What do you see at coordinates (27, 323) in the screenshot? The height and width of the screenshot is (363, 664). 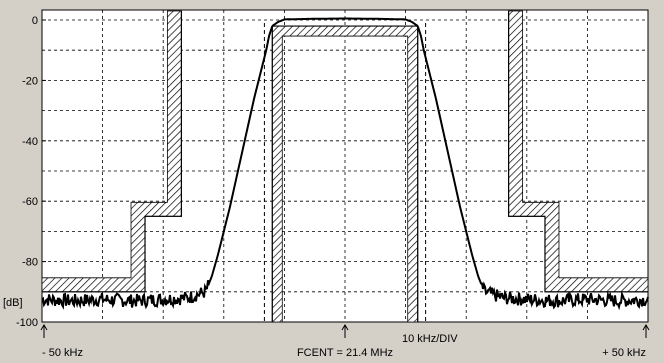 I see `y-tick-label: -100` at bounding box center [27, 323].